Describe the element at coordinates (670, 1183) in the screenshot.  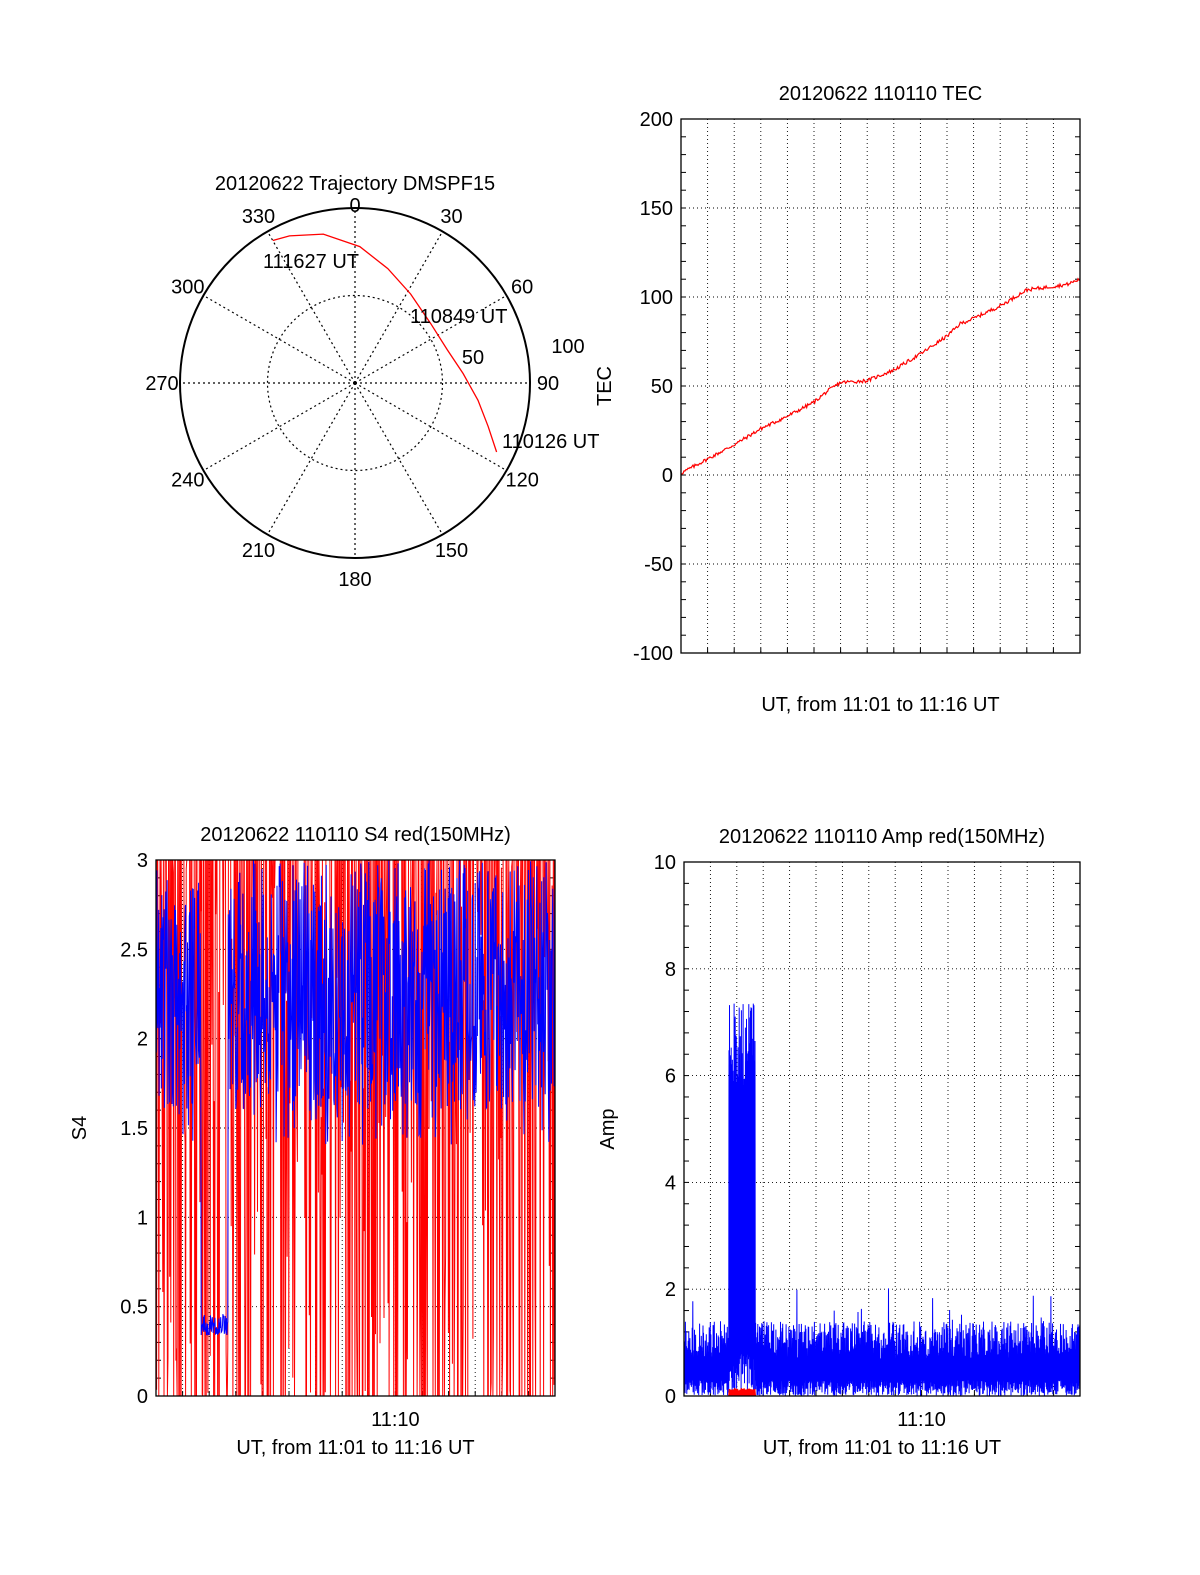
I see `amp-ytick-label-4: 4` at that location.